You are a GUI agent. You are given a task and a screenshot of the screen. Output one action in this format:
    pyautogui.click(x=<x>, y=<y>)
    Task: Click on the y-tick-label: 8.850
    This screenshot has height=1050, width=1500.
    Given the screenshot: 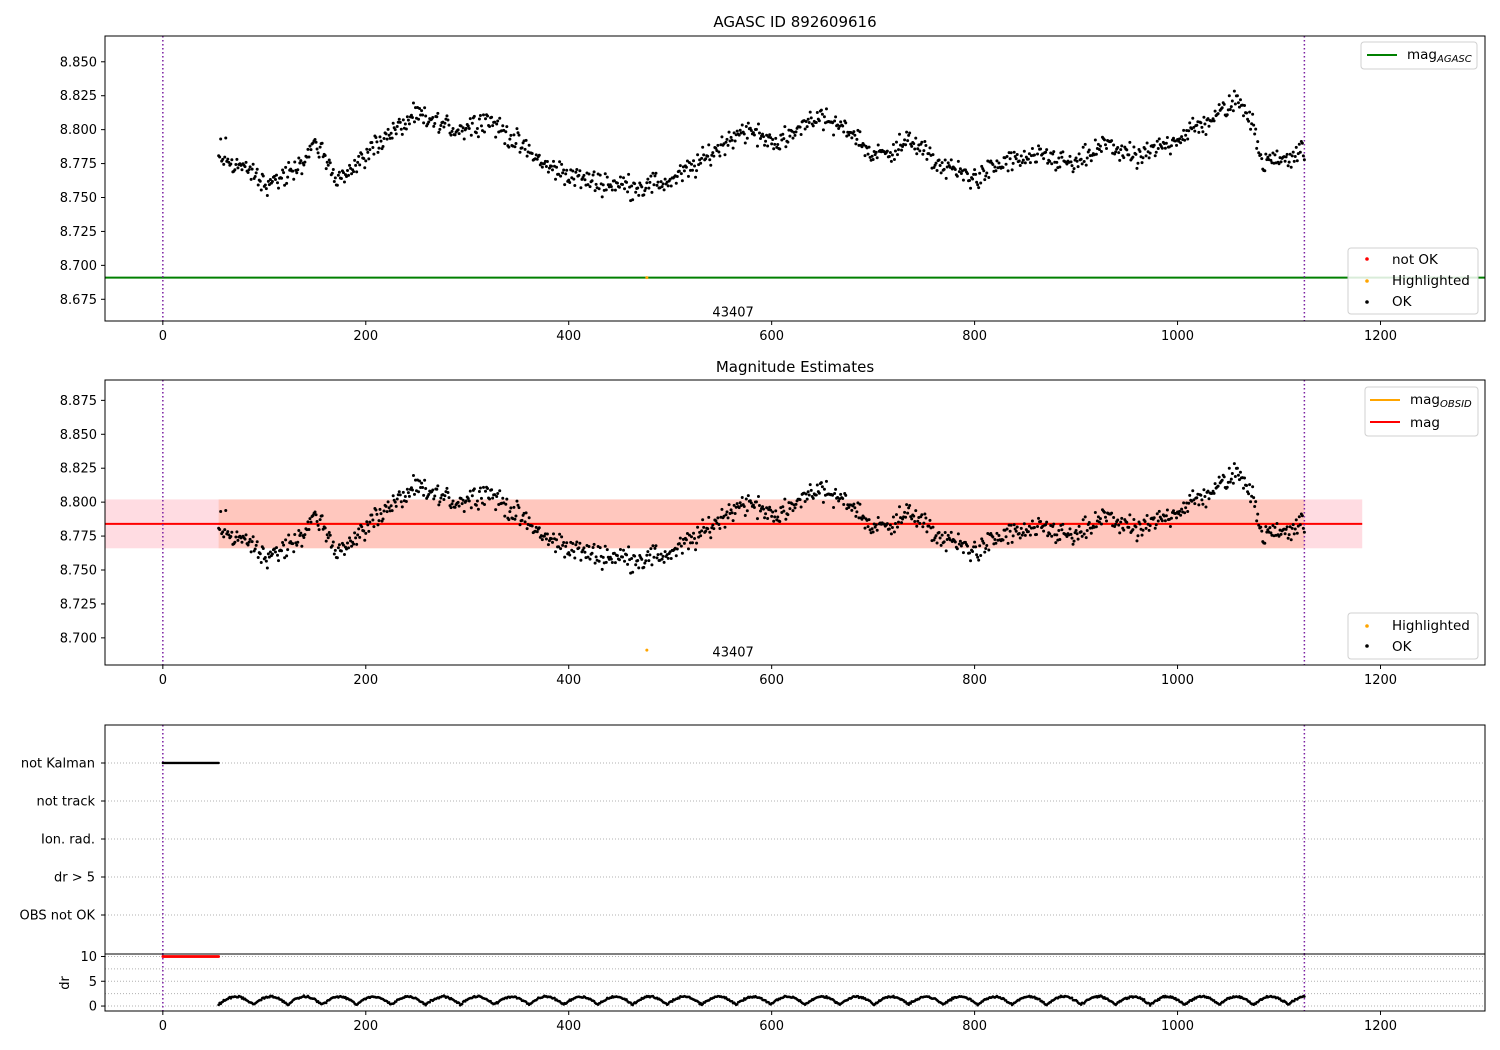 What is the action you would take?
    pyautogui.click(x=78, y=435)
    